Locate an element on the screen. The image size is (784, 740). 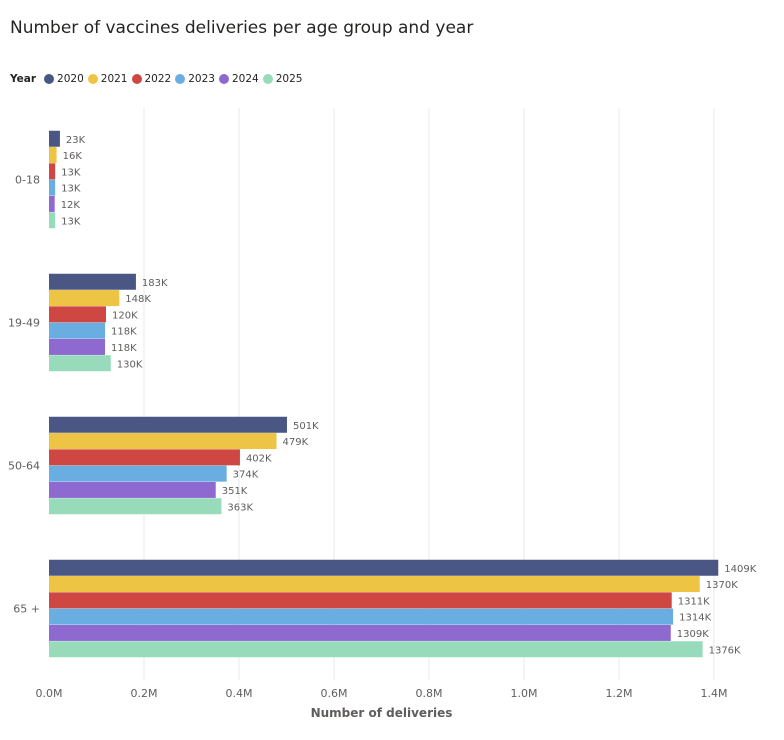
legend-swatch-2023 is located at coordinates (180, 79).